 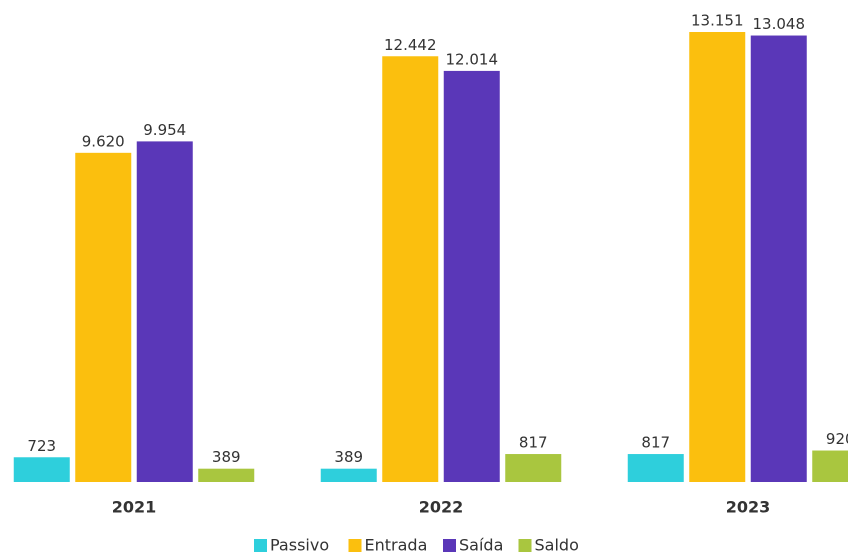 I want to click on x-tick-label: 2022, so click(x=441, y=507).